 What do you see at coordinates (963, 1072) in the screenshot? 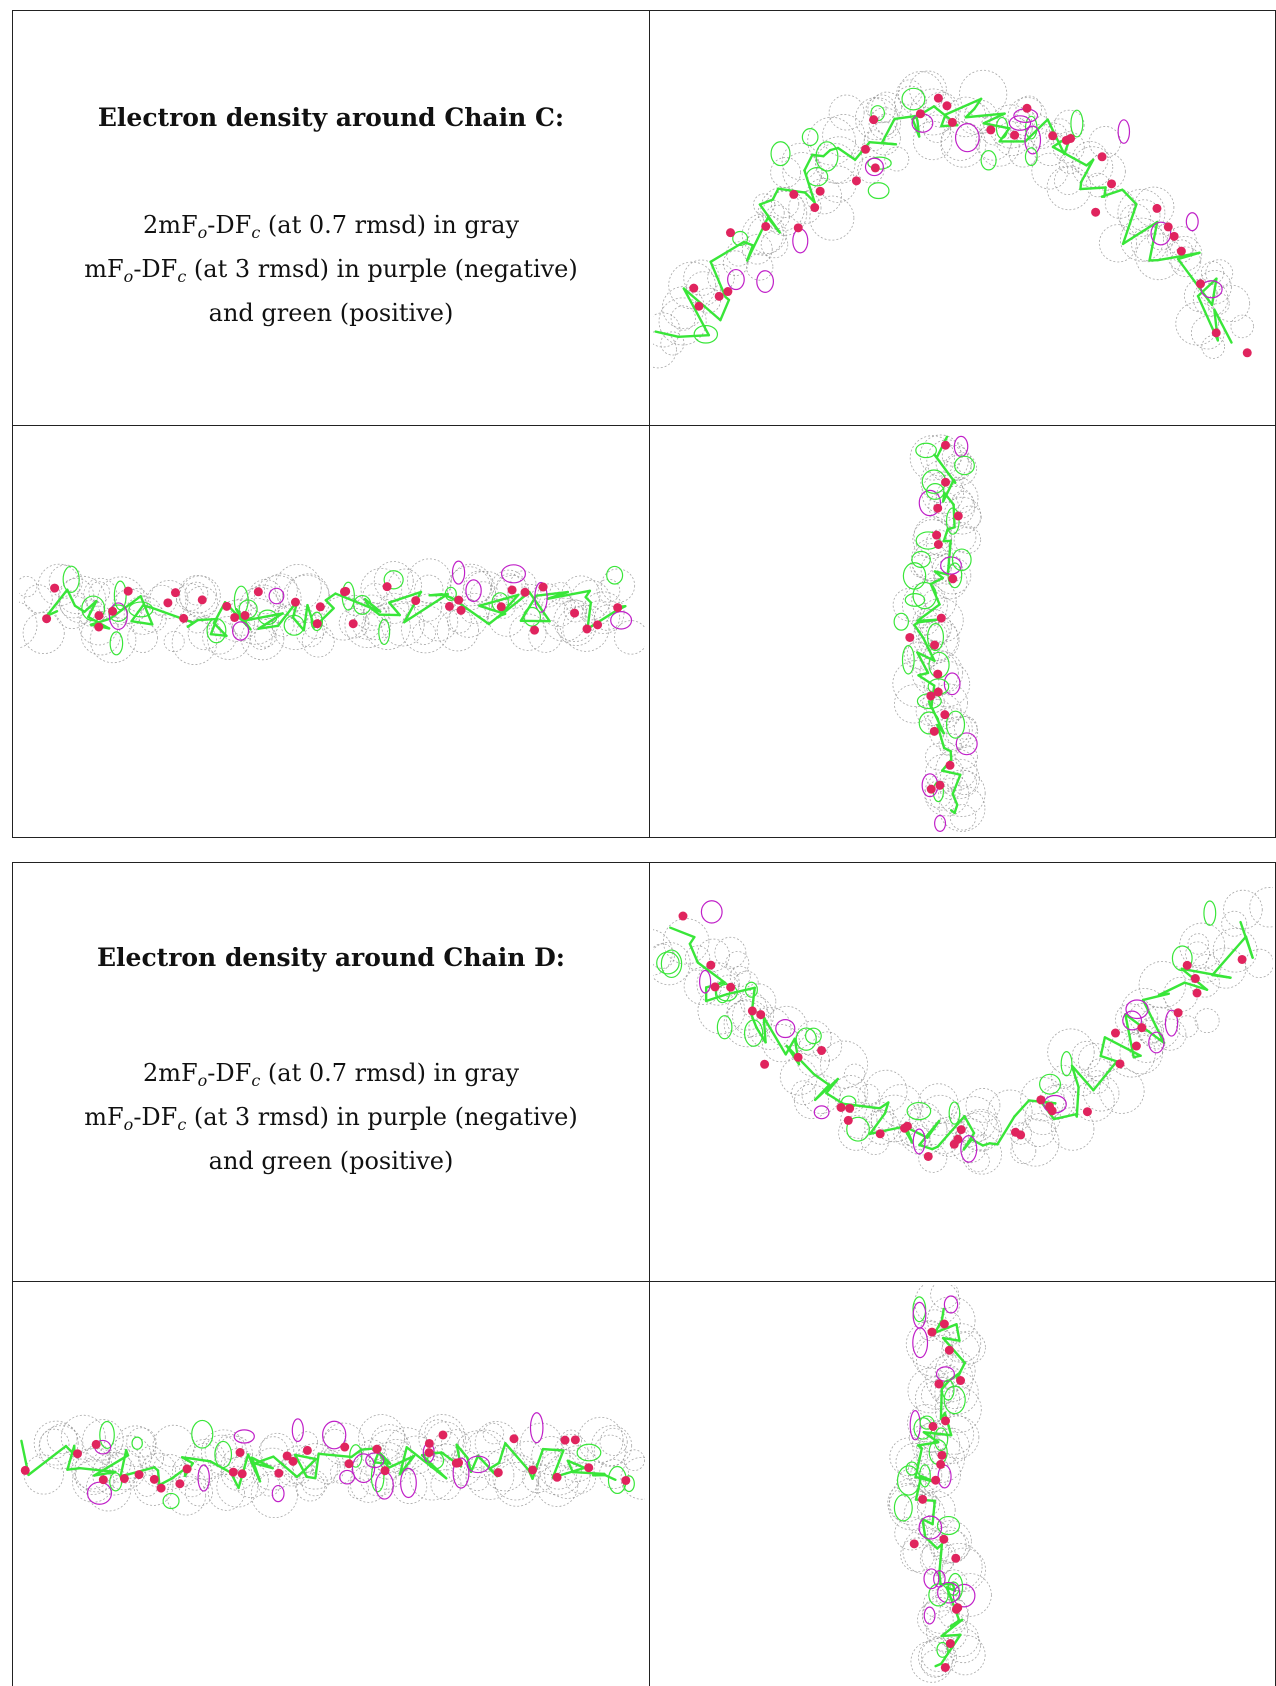
I see `chain-d-density-view-valley` at bounding box center [963, 1072].